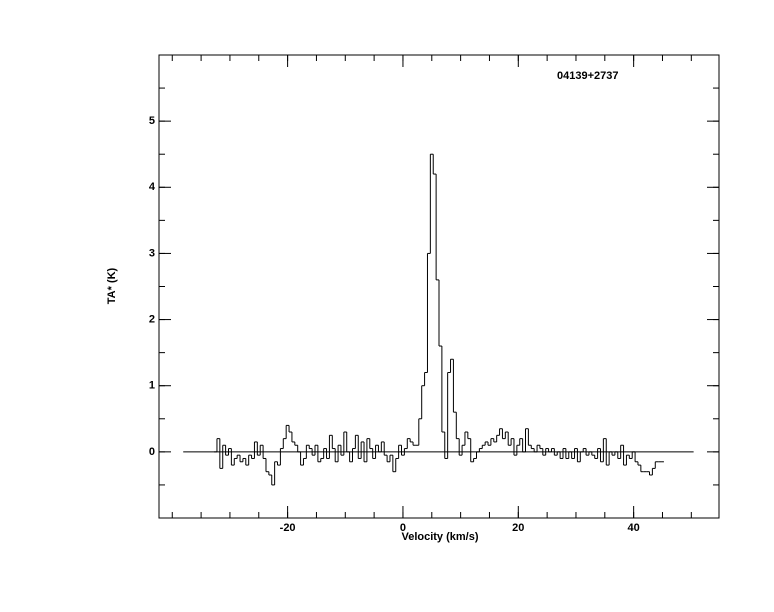  Describe the element at coordinates (439, 537) in the screenshot. I see `x-axis-label: Velocity (km/s)` at that location.